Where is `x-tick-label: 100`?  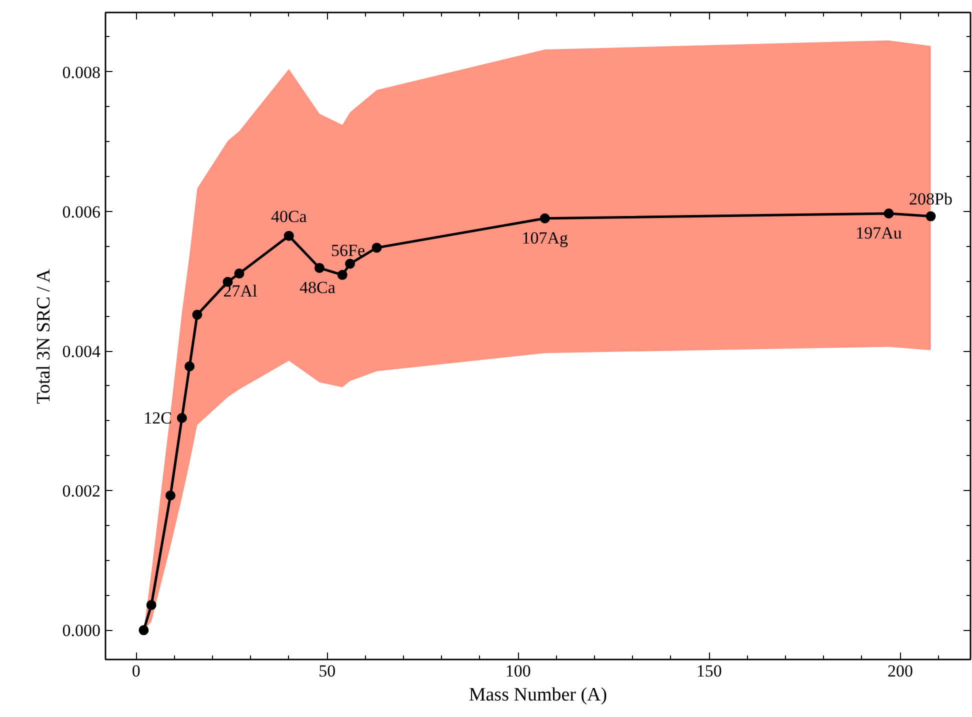
x-tick-label: 100 is located at coordinates (518, 671).